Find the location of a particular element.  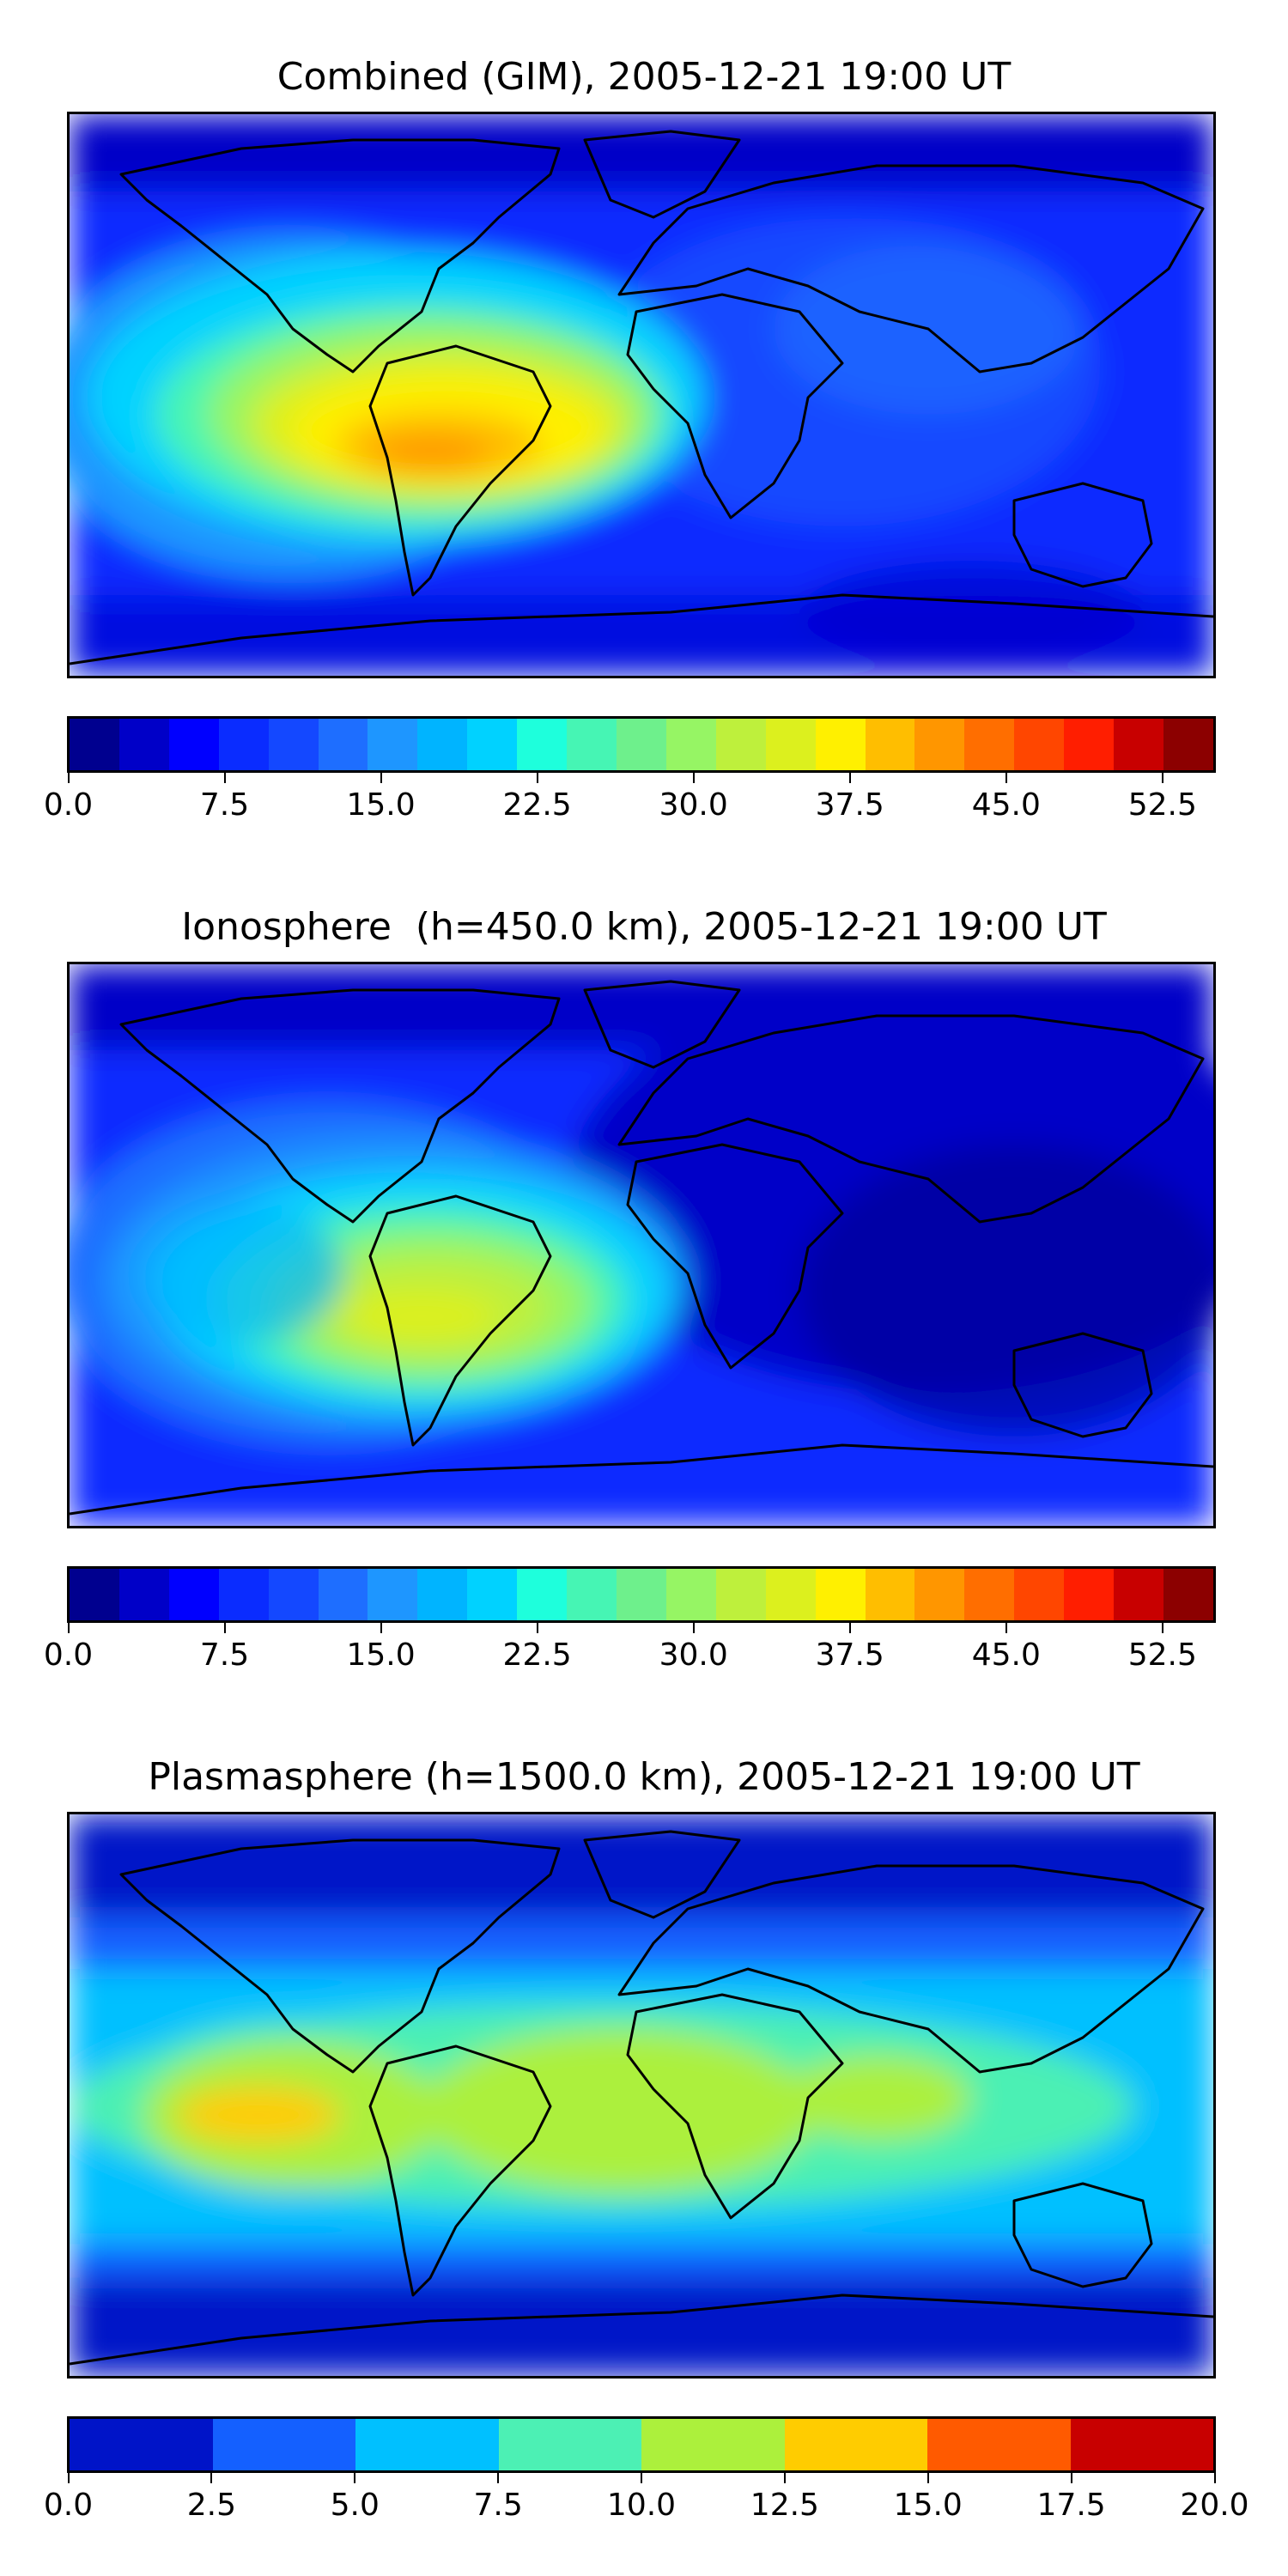

colorbar-tick-label: 17.5 is located at coordinates (1071, 2506).